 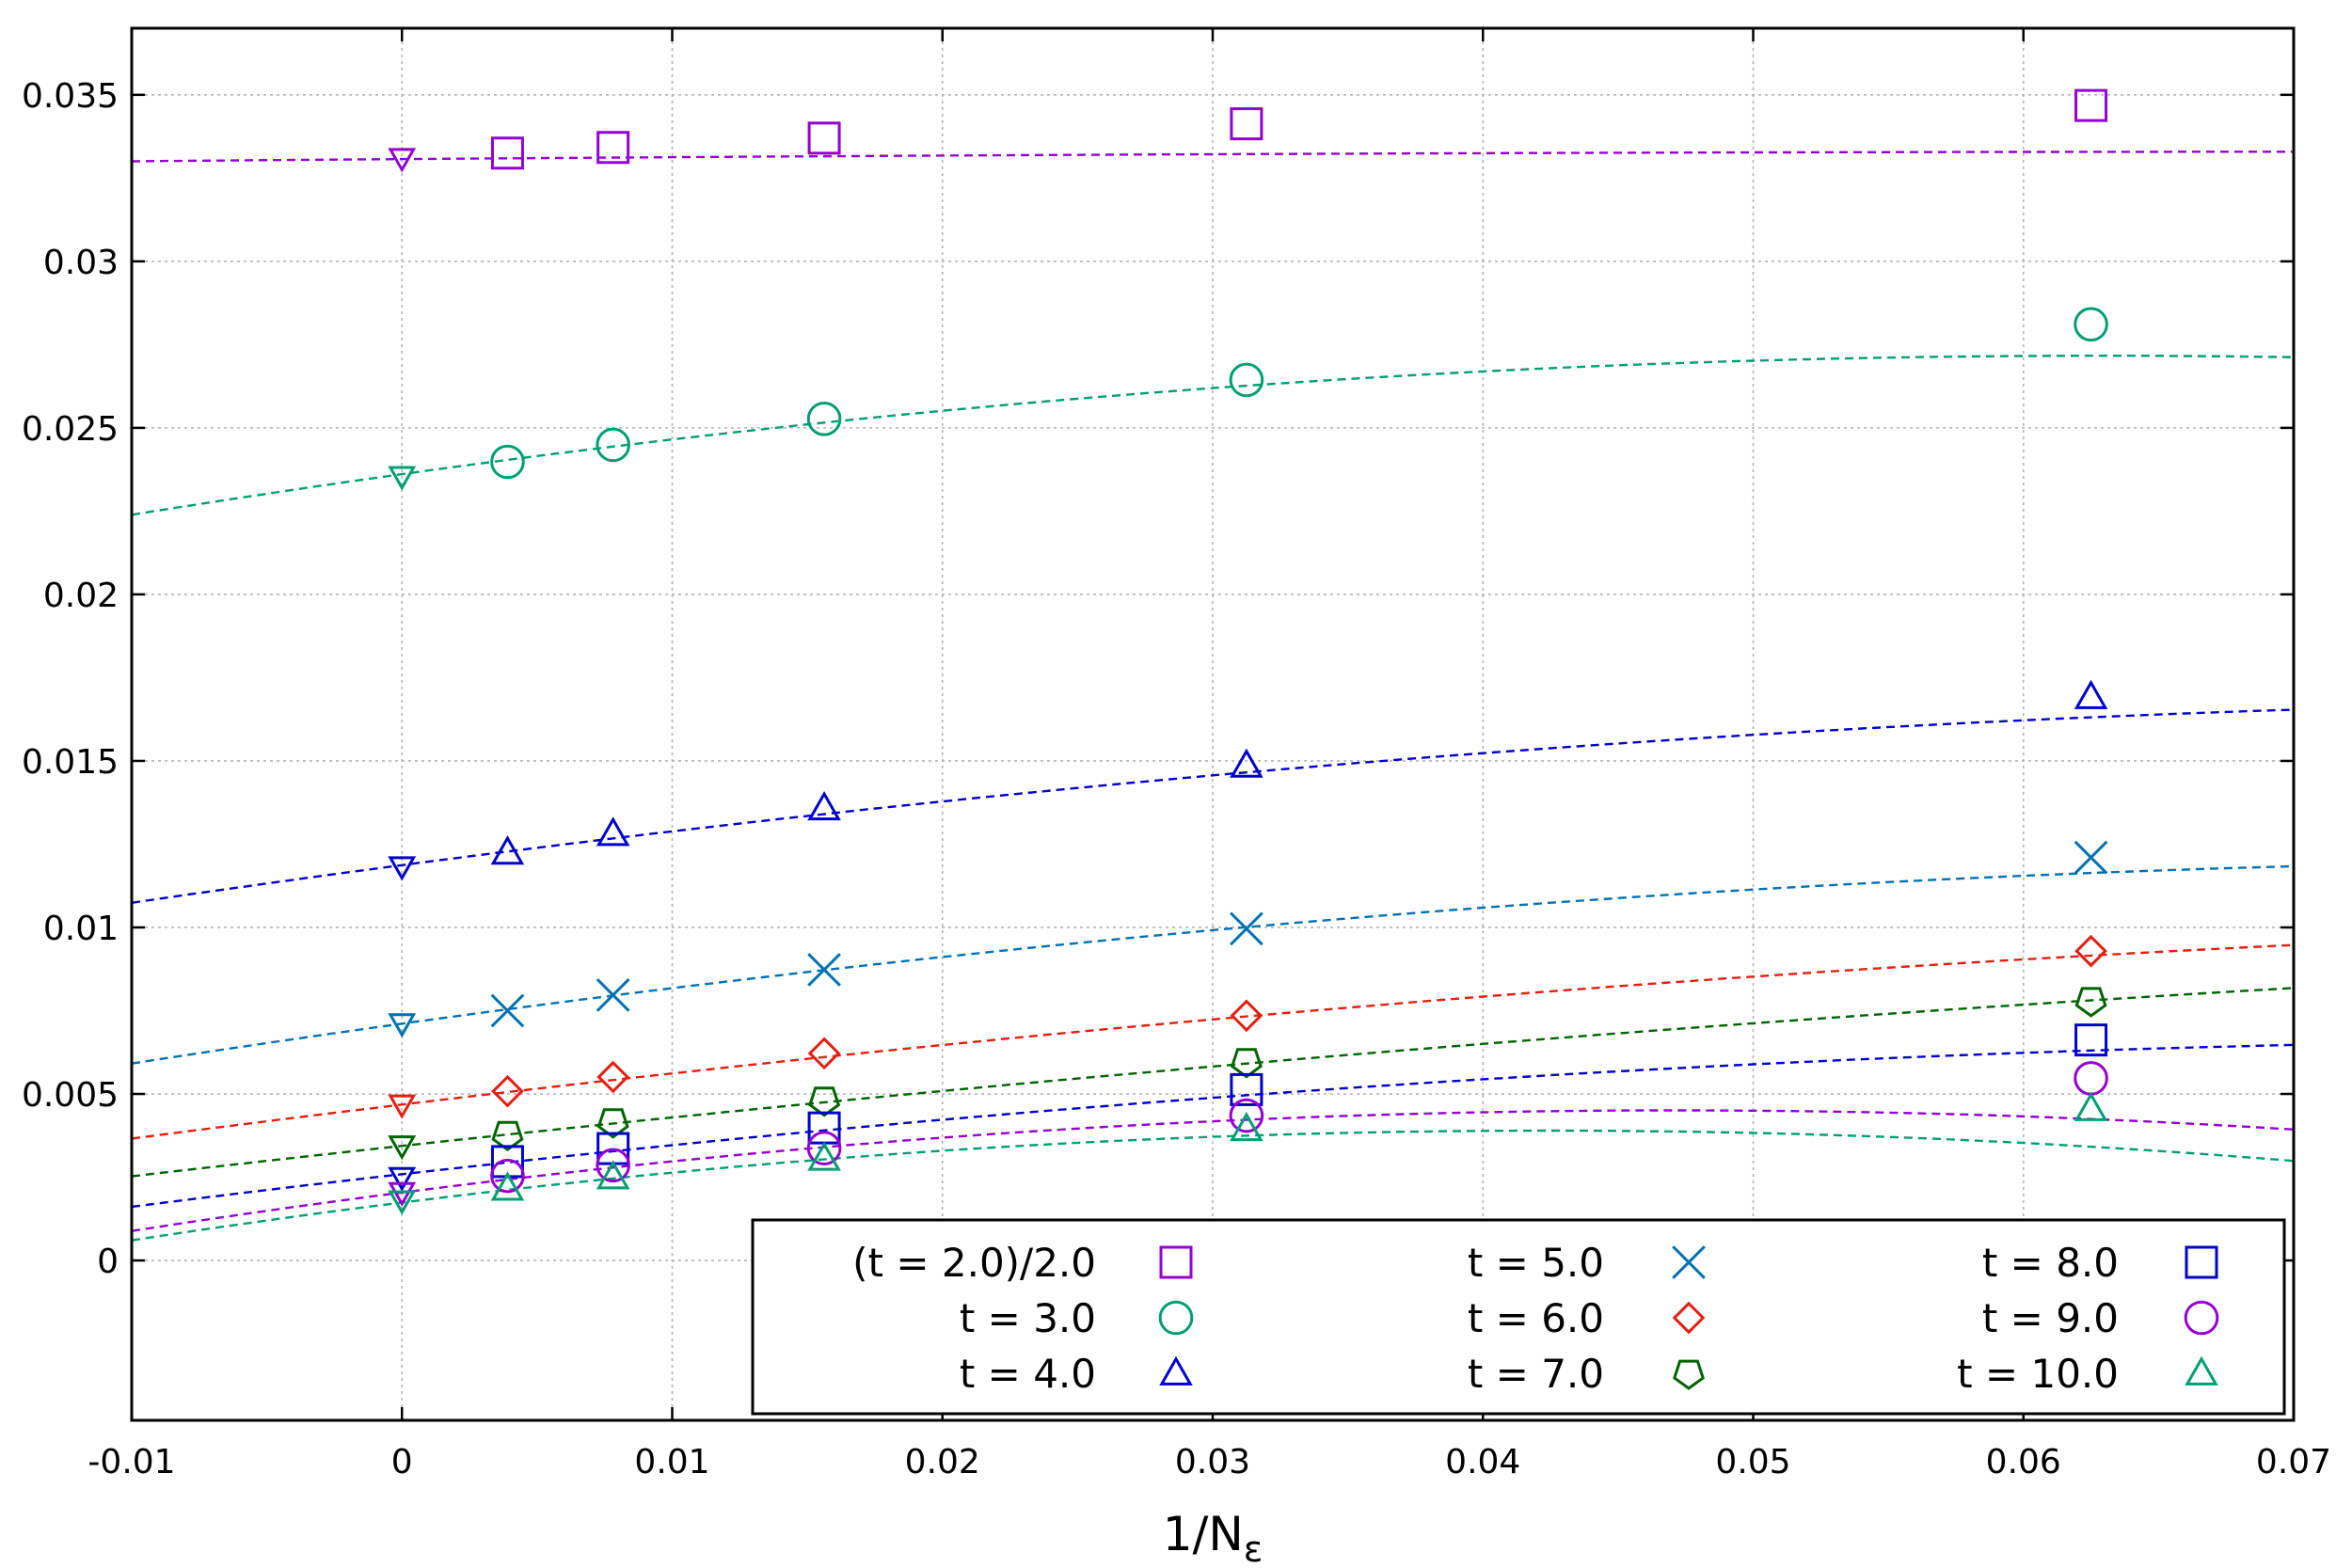 What do you see at coordinates (2050, 1318) in the screenshot?
I see `legend-label: t = 9.0` at bounding box center [2050, 1318].